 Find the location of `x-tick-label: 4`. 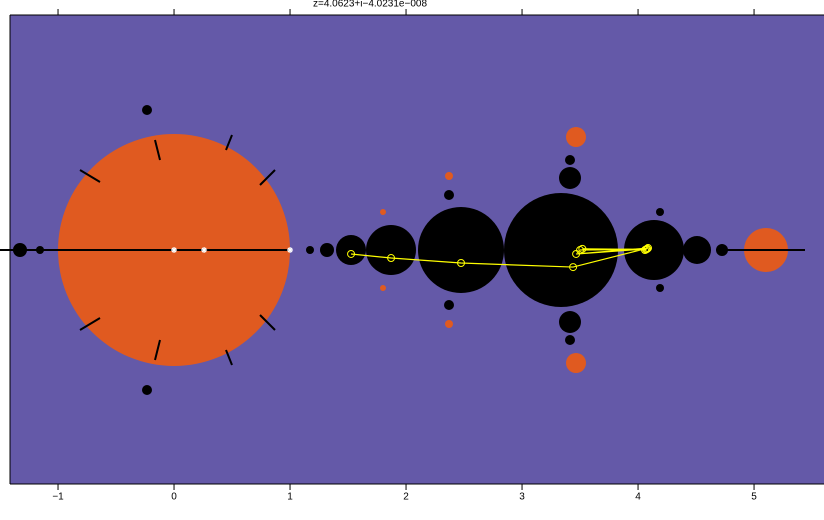

x-tick-label: 4 is located at coordinates (638, 497).